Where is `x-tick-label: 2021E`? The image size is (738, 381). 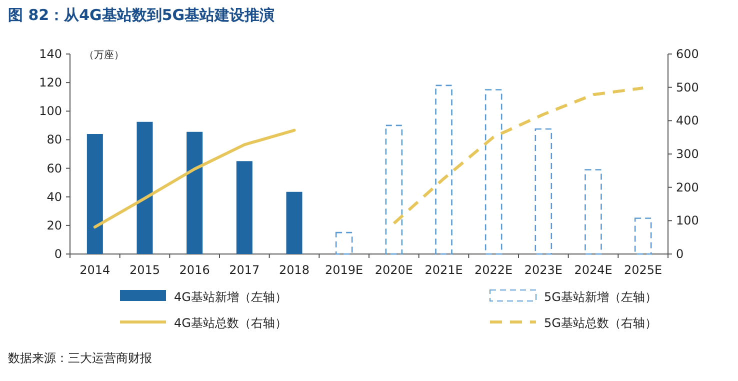 x-tick-label: 2021E is located at coordinates (443, 270).